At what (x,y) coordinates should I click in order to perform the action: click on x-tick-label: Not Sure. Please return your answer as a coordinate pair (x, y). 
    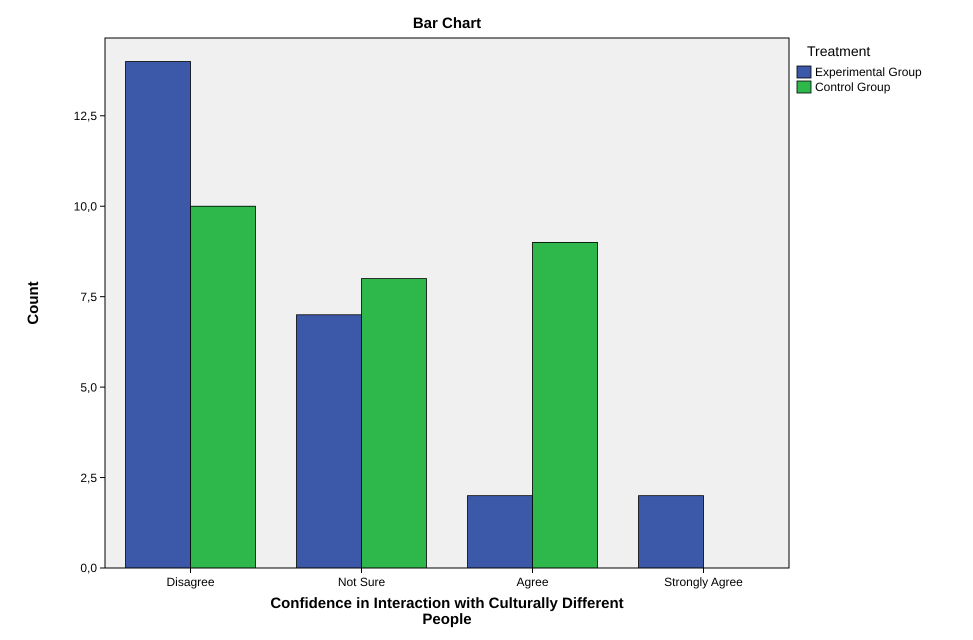
    Looking at the image, I should click on (362, 582).